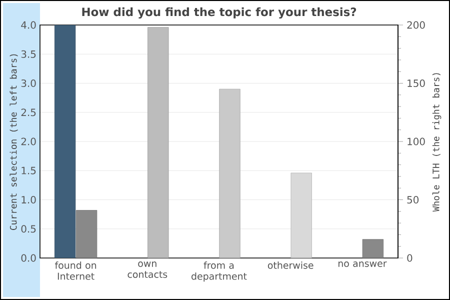  I want to click on x-tick-label: otherwise, so click(291, 265).